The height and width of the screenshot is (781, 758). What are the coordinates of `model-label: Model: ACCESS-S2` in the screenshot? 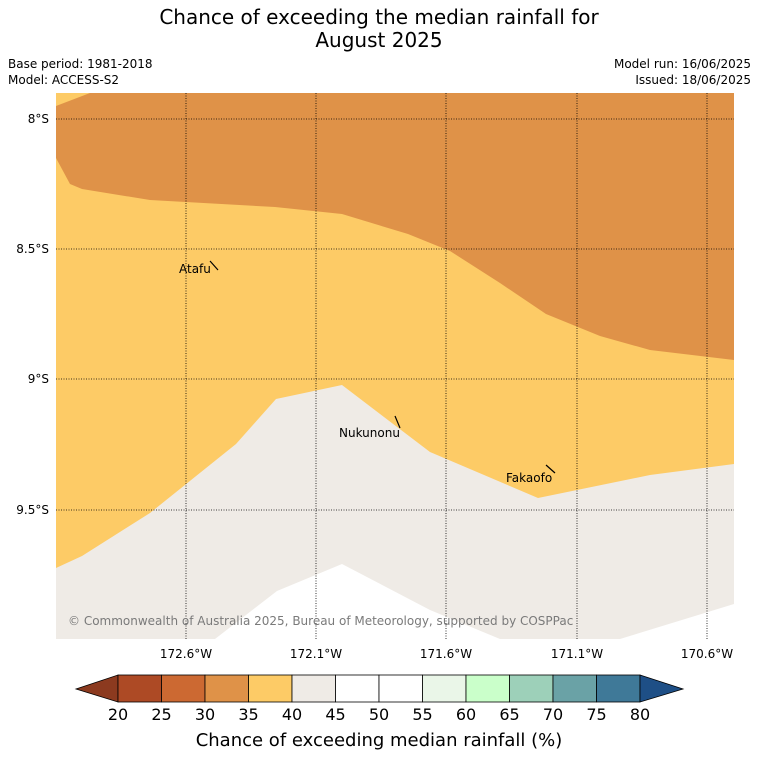 It's located at (64, 80).